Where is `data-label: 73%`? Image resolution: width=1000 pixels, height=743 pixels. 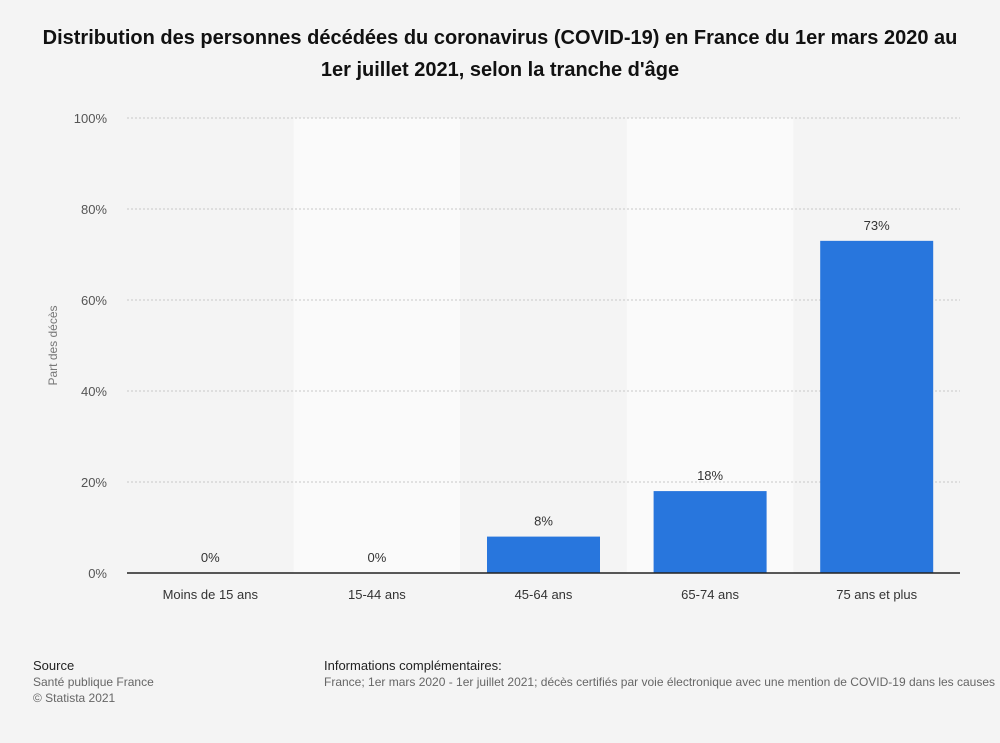 data-label: 73% is located at coordinates (877, 225).